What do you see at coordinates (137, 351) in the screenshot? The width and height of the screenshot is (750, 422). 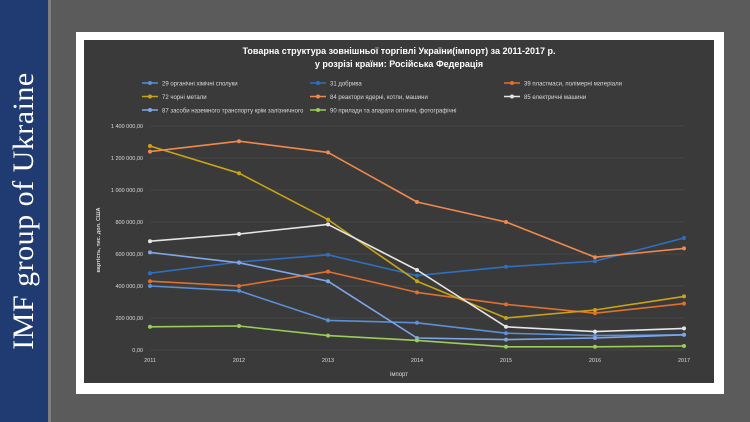 I see `y-tick-label: 0,00` at bounding box center [137, 351].